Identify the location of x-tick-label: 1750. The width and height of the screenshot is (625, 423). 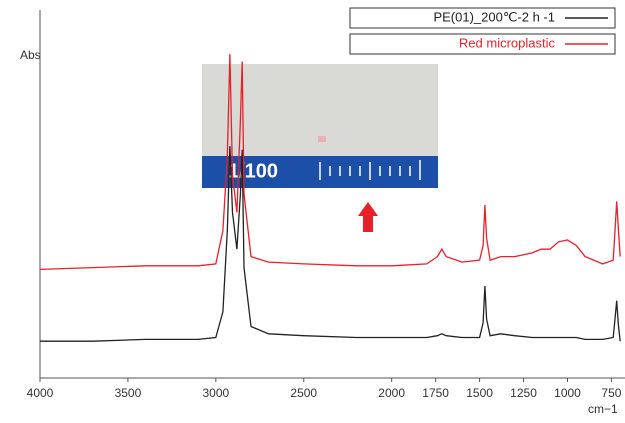
(435, 393).